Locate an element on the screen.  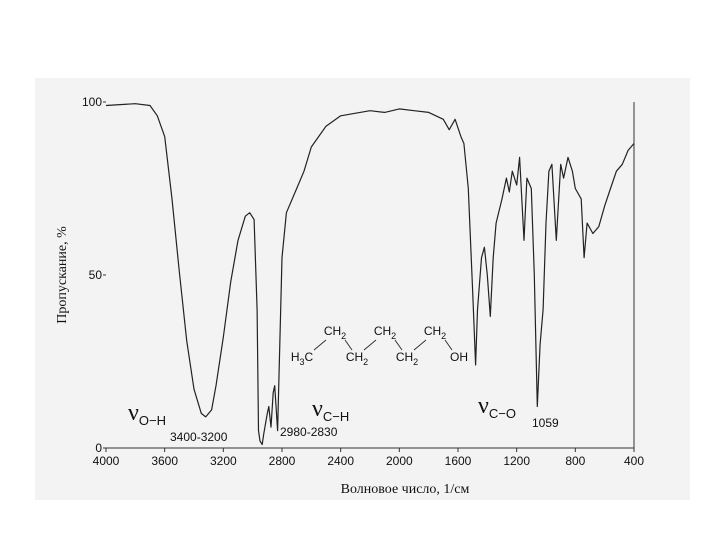
annotation-subscript: O−H is located at coordinates (152, 420).